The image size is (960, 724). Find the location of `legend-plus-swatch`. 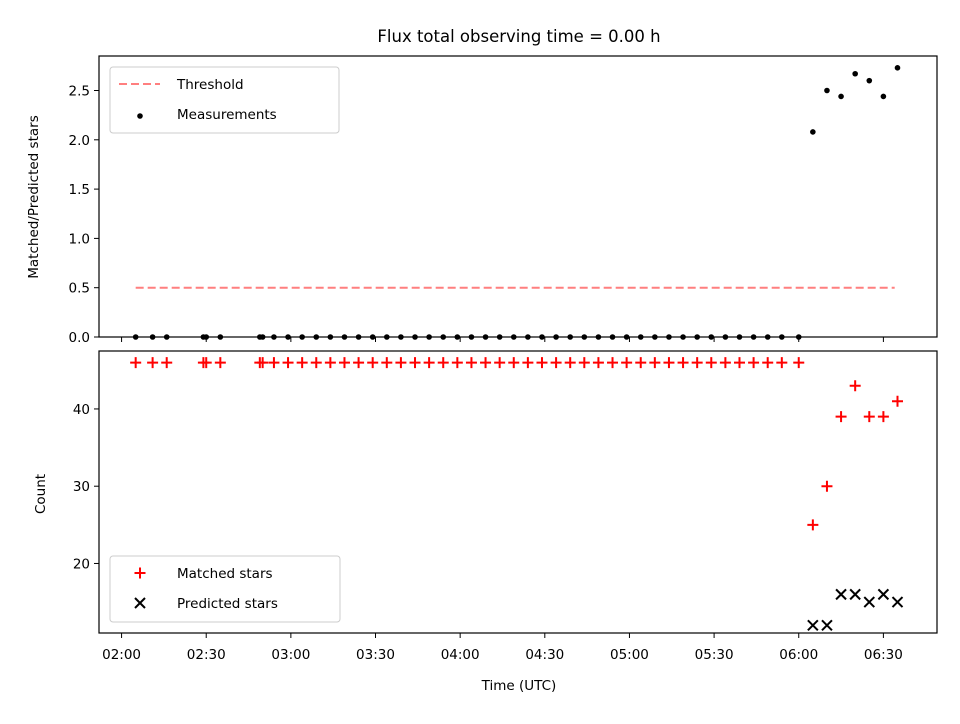

legend-plus-swatch is located at coordinates (140, 573).